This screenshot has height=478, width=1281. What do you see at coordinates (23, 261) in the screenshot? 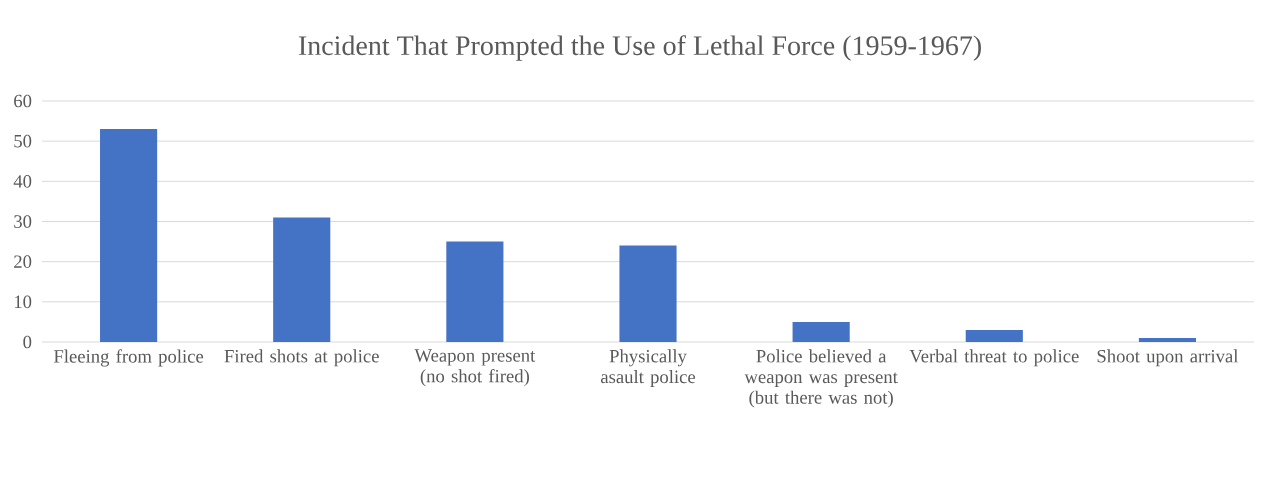
I see `y-tick-label: 20` at bounding box center [23, 261].